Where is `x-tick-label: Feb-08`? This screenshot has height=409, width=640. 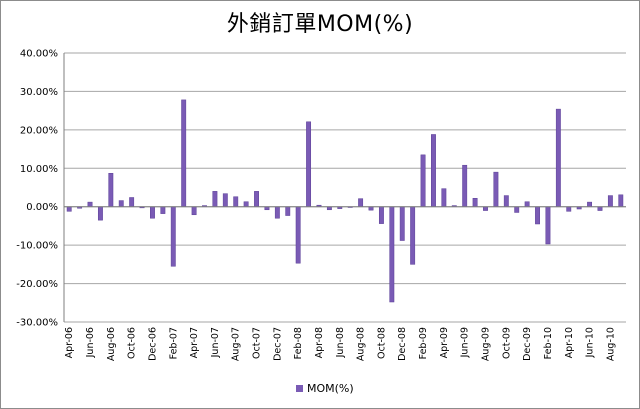
x-tick-label: Feb-08 is located at coordinates (298, 343).